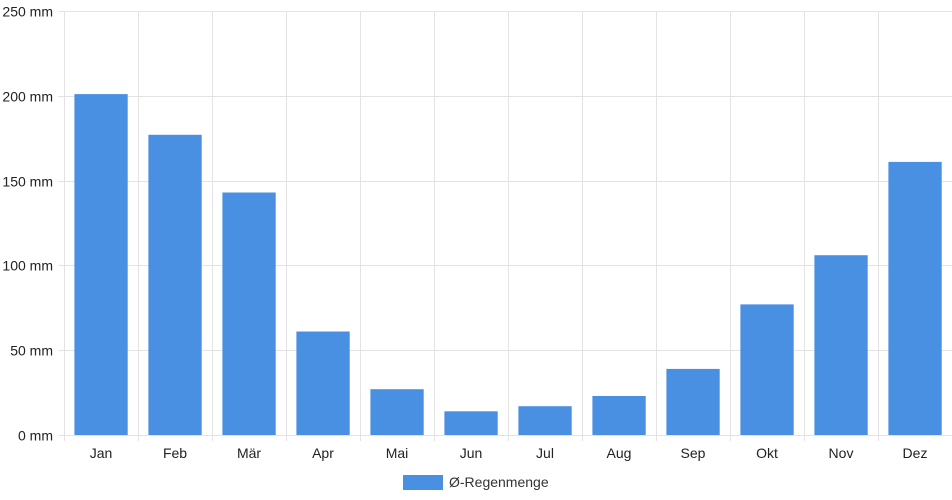 Image resolution: width=952 pixels, height=500 pixels. I want to click on bar-dez, so click(915, 298).